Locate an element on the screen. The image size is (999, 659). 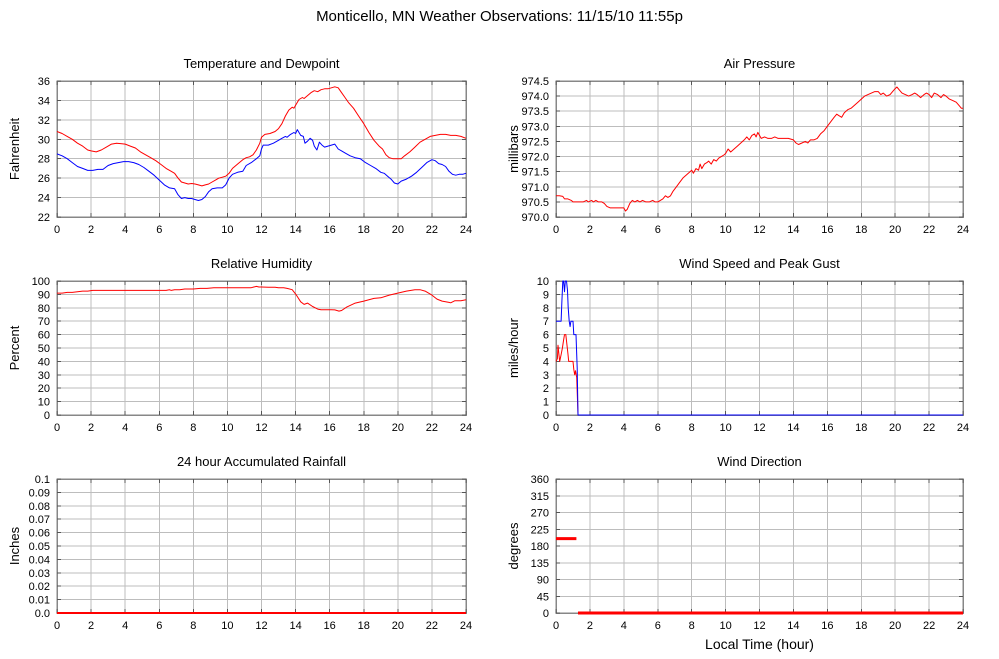
y-tick-label: 225 is located at coordinates (540, 530).